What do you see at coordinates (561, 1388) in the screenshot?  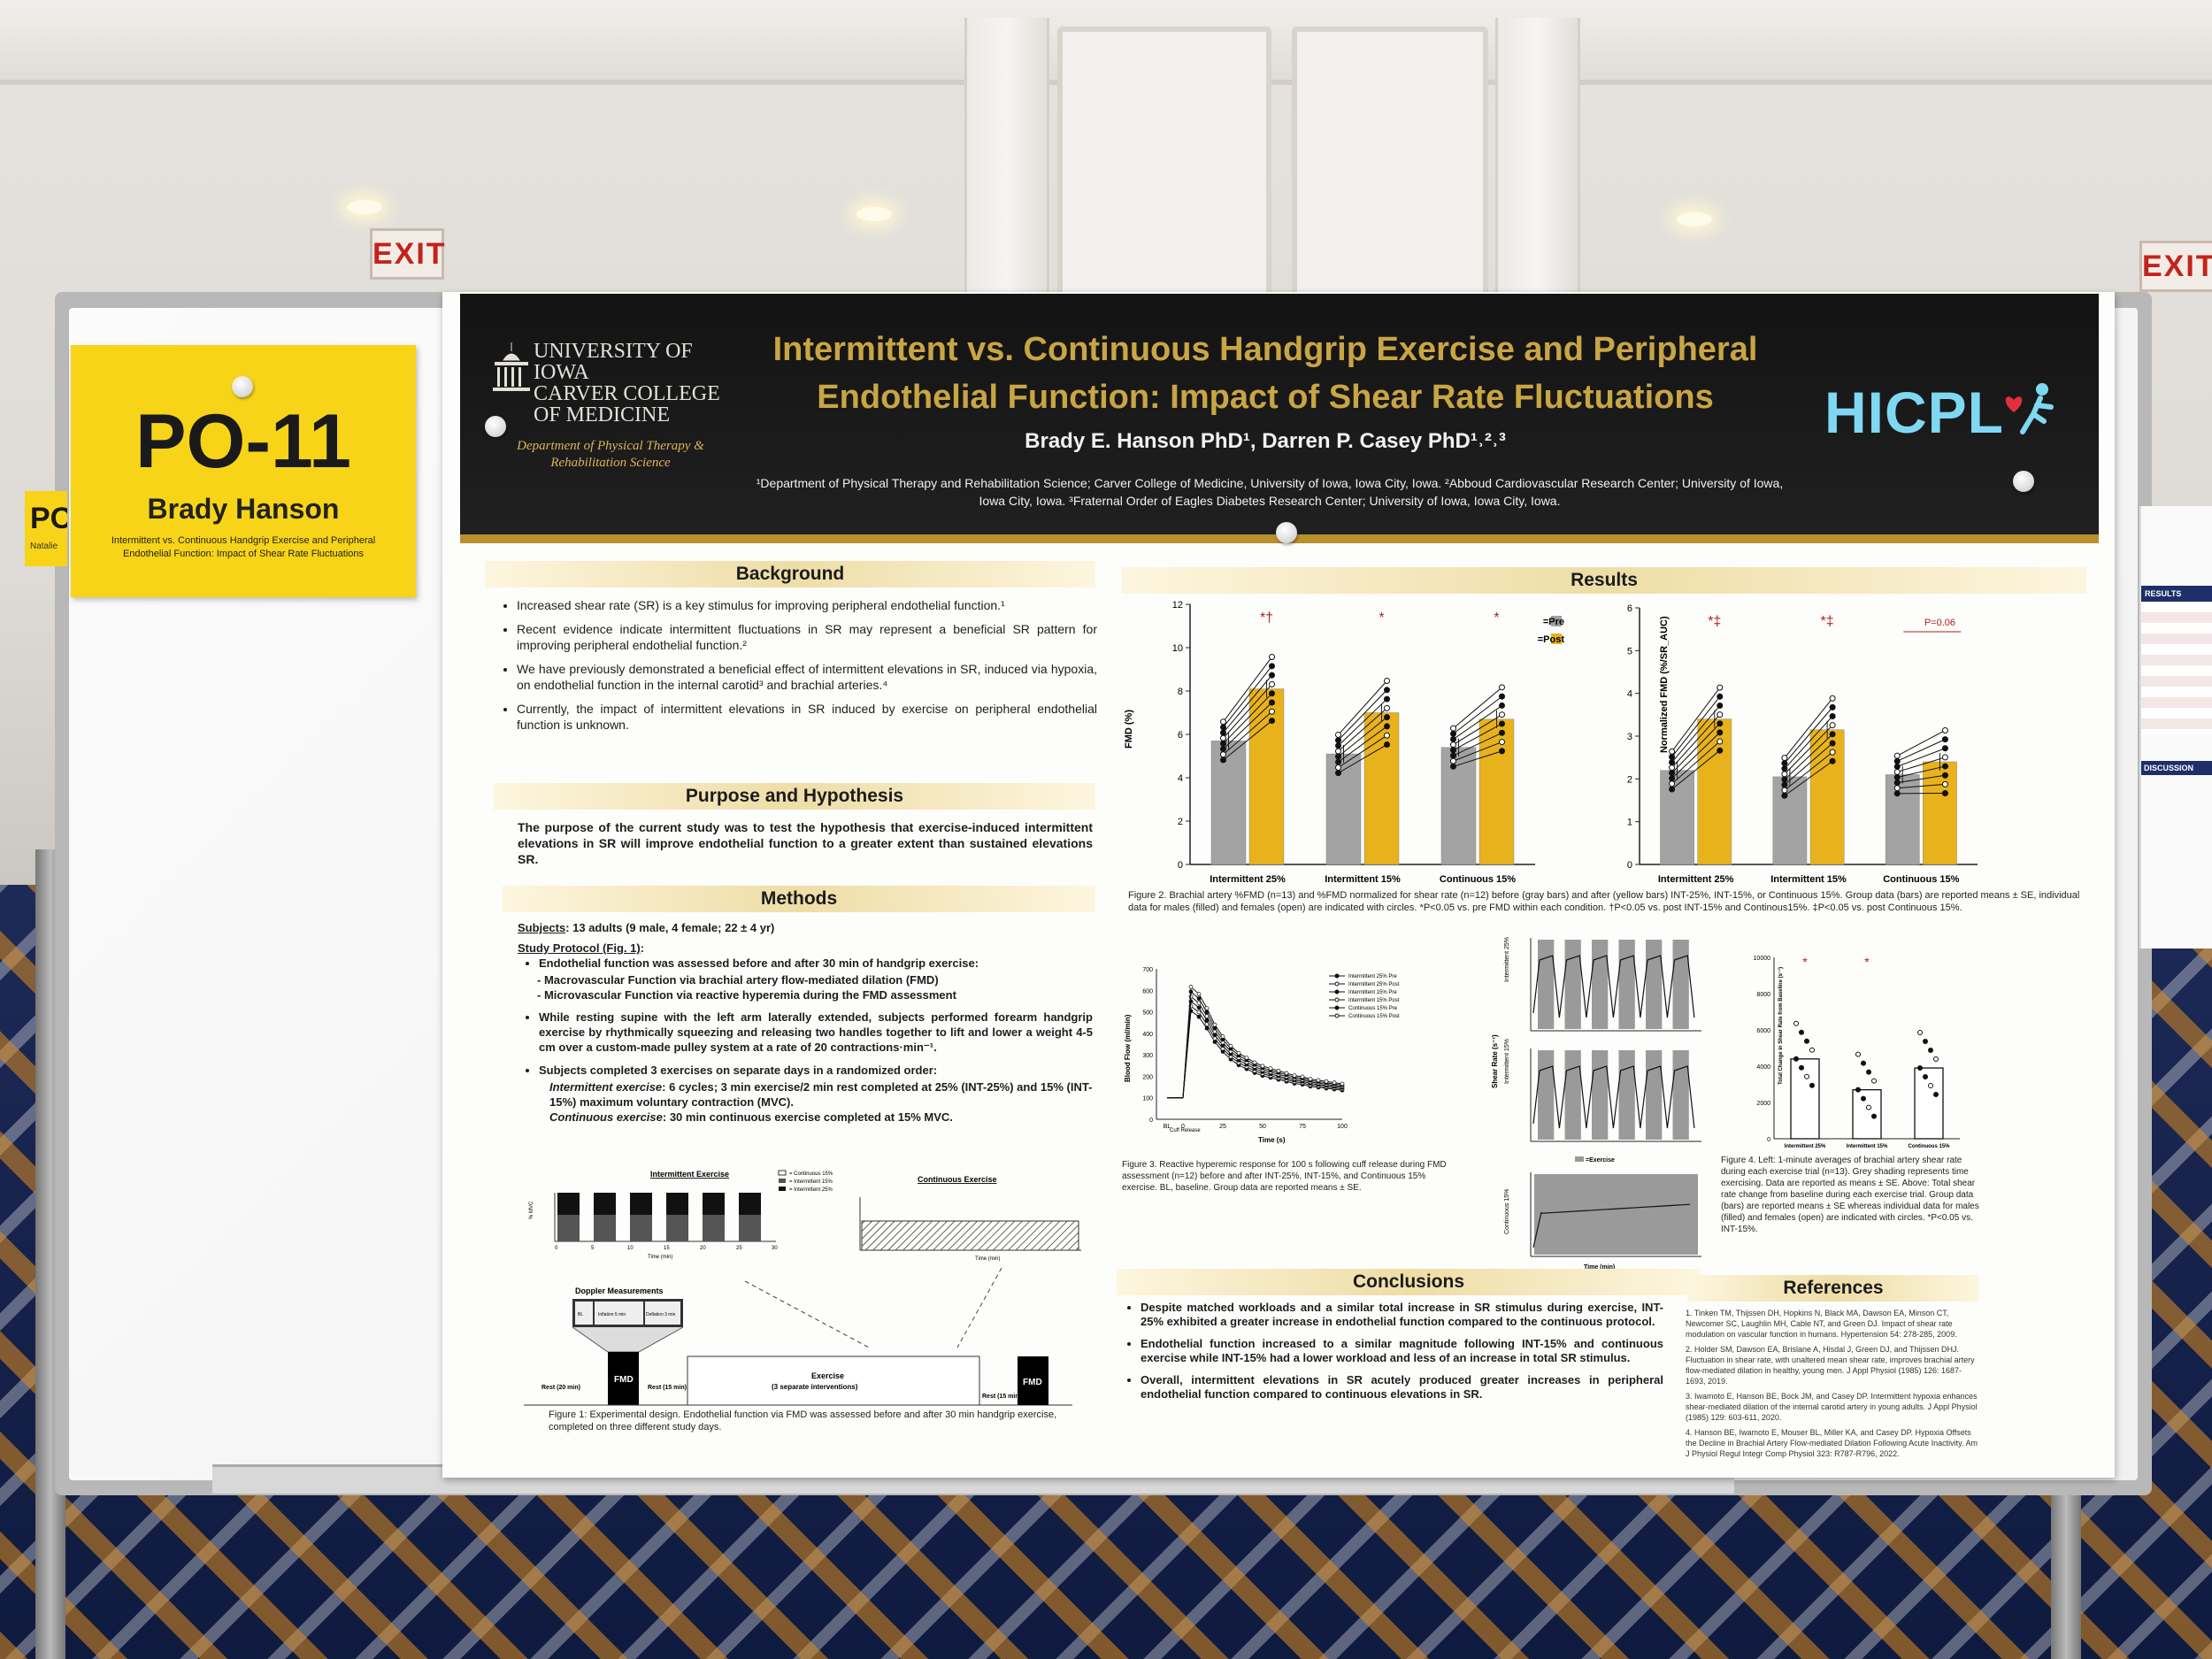 I see `fig1-rest-1: Rest (20 min)` at bounding box center [561, 1388].